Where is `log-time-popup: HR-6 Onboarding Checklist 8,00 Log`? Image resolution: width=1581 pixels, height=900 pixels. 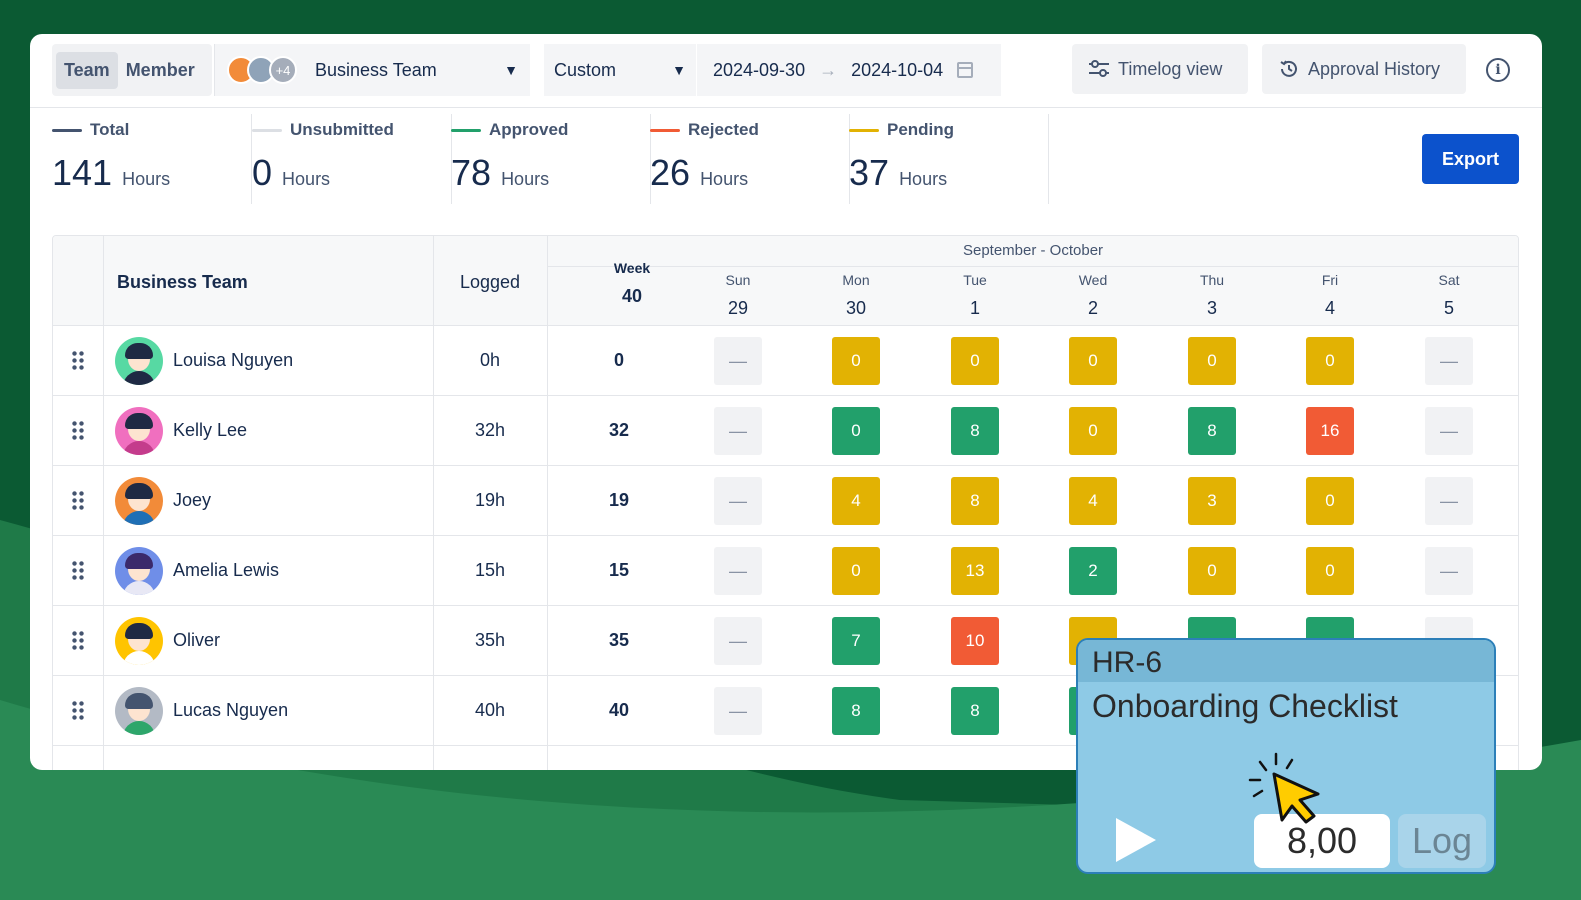 log-time-popup: HR-6 Onboarding Checklist 8,00 Log is located at coordinates (1286, 756).